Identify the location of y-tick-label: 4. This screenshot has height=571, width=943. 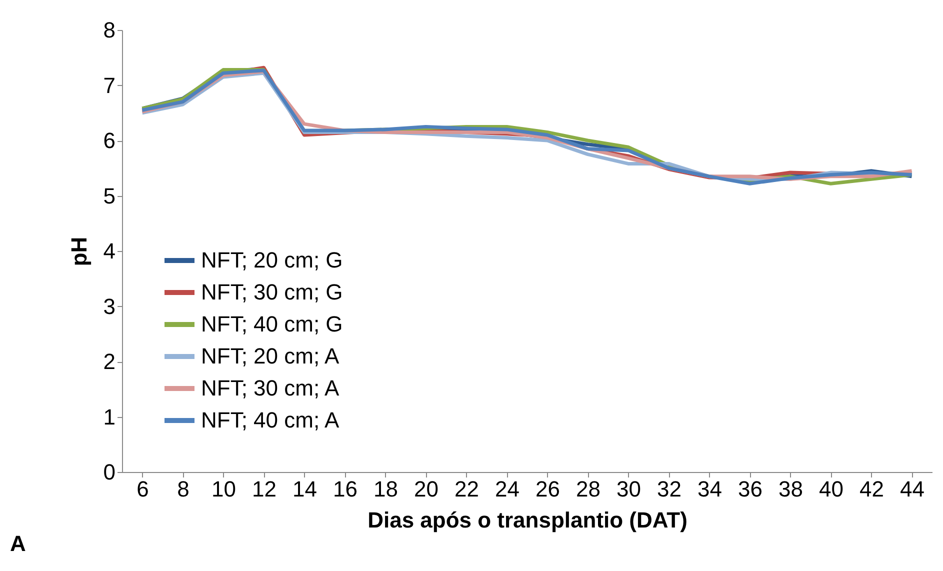
(109, 251).